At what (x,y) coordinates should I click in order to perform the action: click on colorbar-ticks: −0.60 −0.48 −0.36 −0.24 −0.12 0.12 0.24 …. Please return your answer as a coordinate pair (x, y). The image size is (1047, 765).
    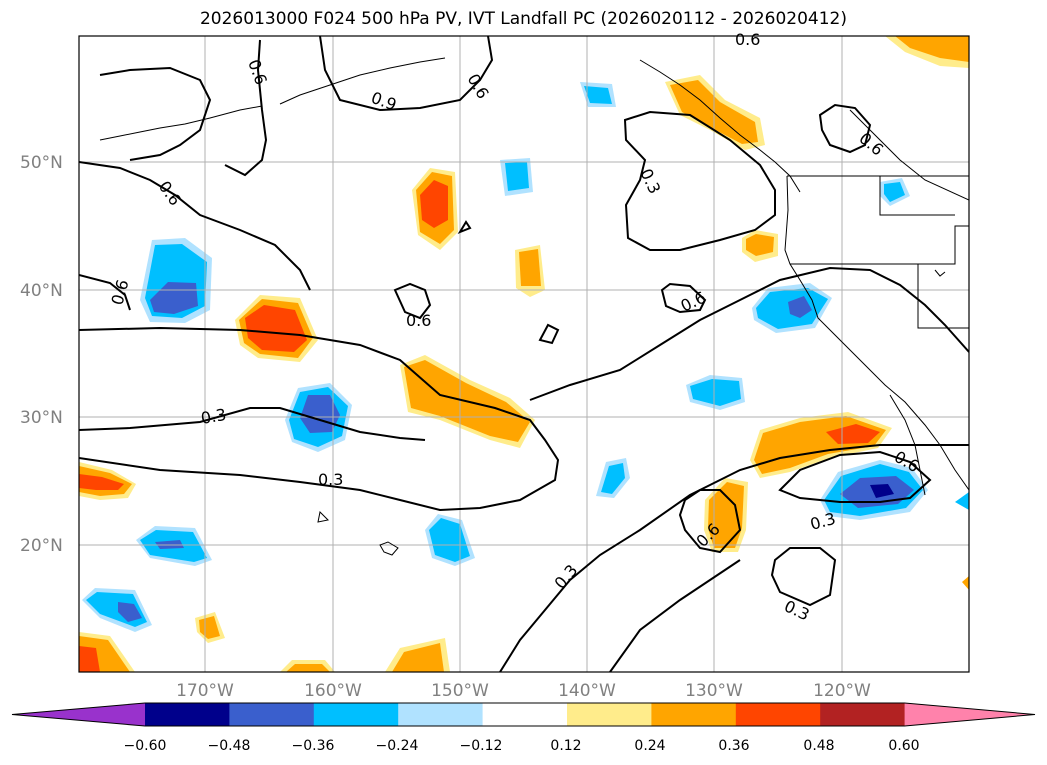
    Looking at the image, I should click on (522, 746).